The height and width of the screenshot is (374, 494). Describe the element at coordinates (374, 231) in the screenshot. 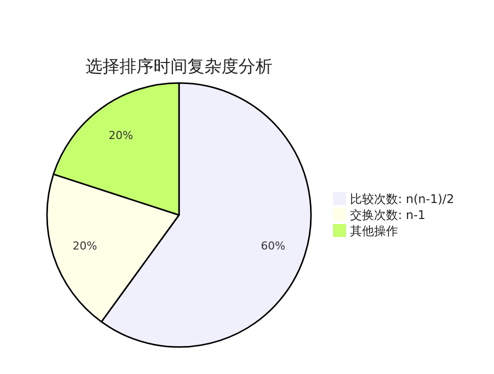

I see `legend-label: 其他操作` at that location.